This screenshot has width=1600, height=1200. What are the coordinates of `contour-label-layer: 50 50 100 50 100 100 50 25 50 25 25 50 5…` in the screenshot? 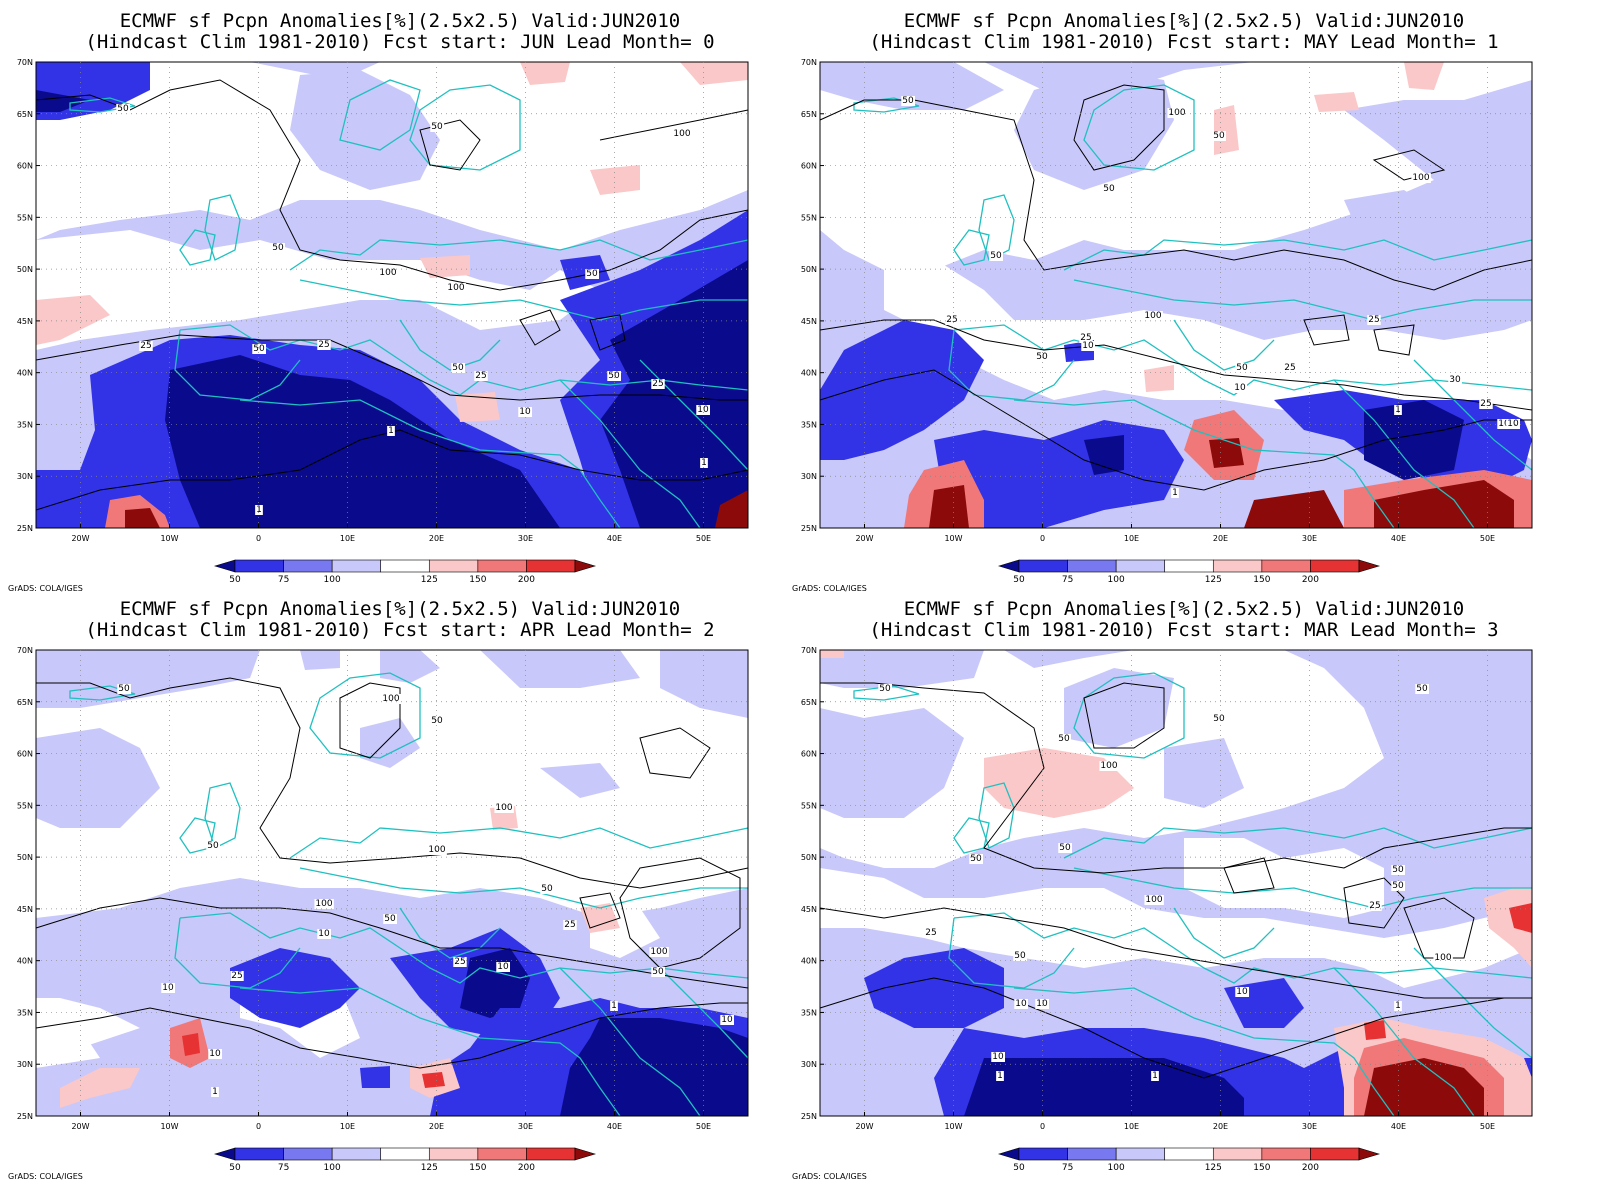 It's located at (413, 309).